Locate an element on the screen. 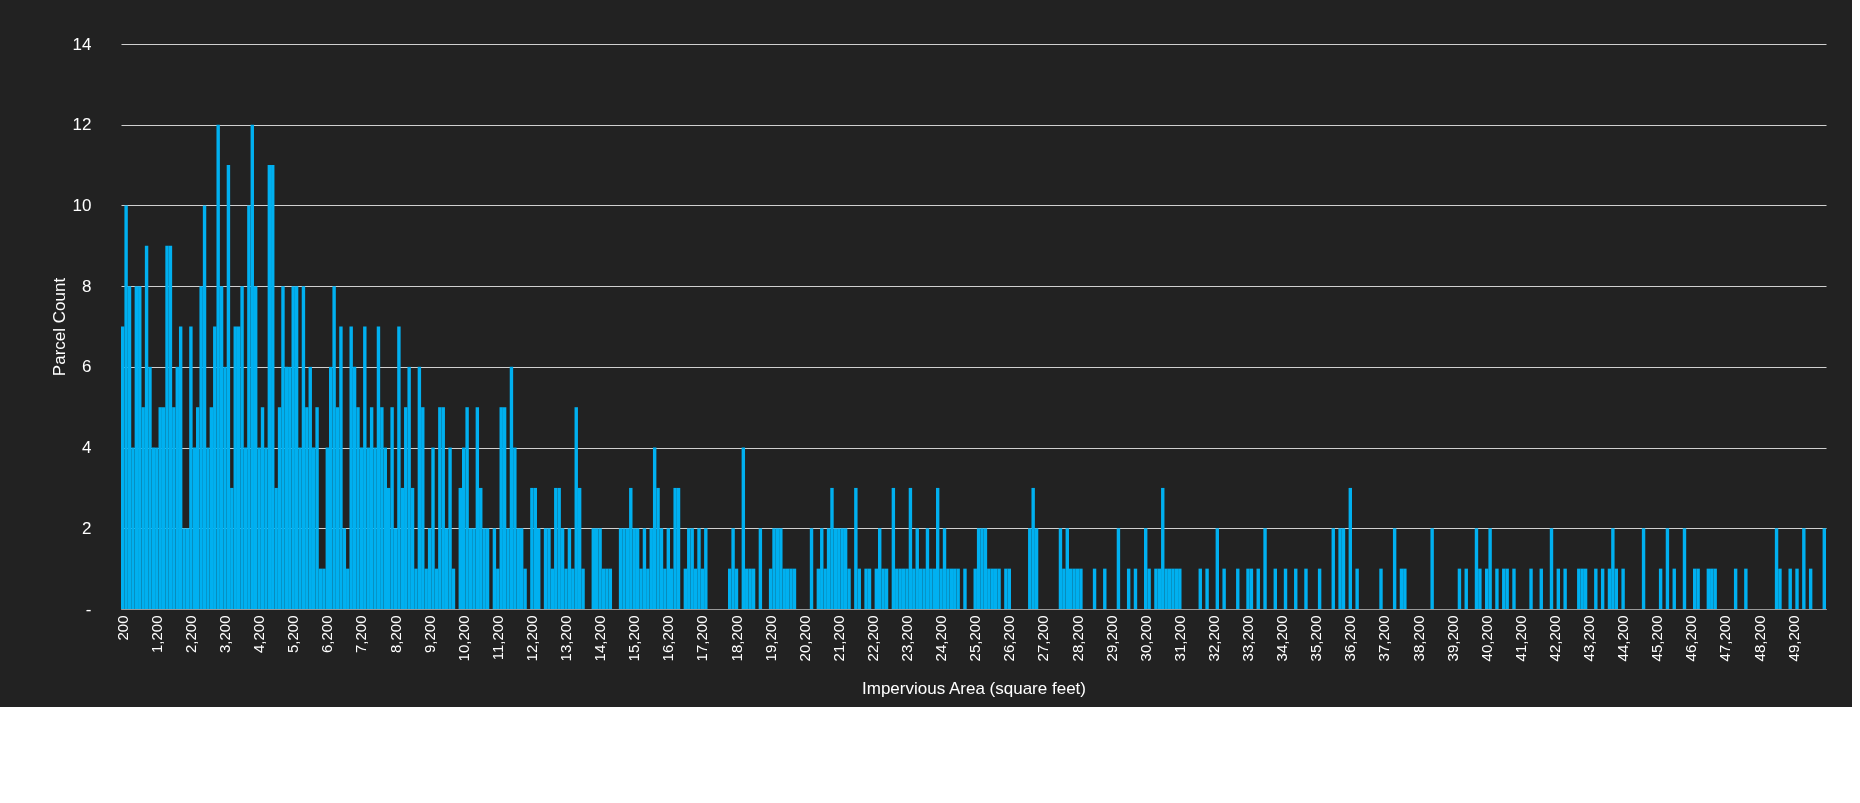 The height and width of the screenshot is (803, 1860). x-tick-label: 8,200 is located at coordinates (395, 634).